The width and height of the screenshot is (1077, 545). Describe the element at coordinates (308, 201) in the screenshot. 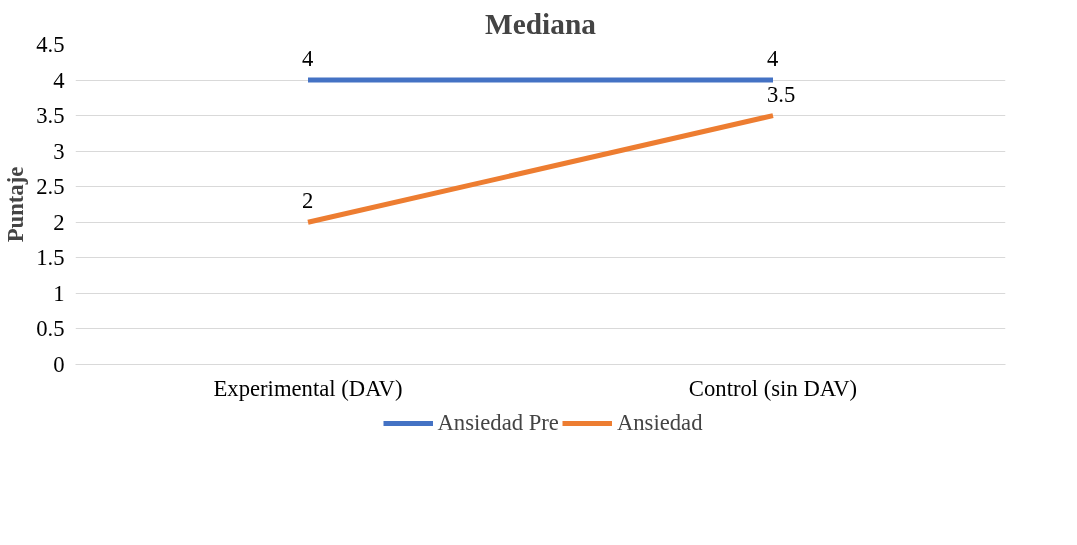

I see `data-label: 2` at that location.